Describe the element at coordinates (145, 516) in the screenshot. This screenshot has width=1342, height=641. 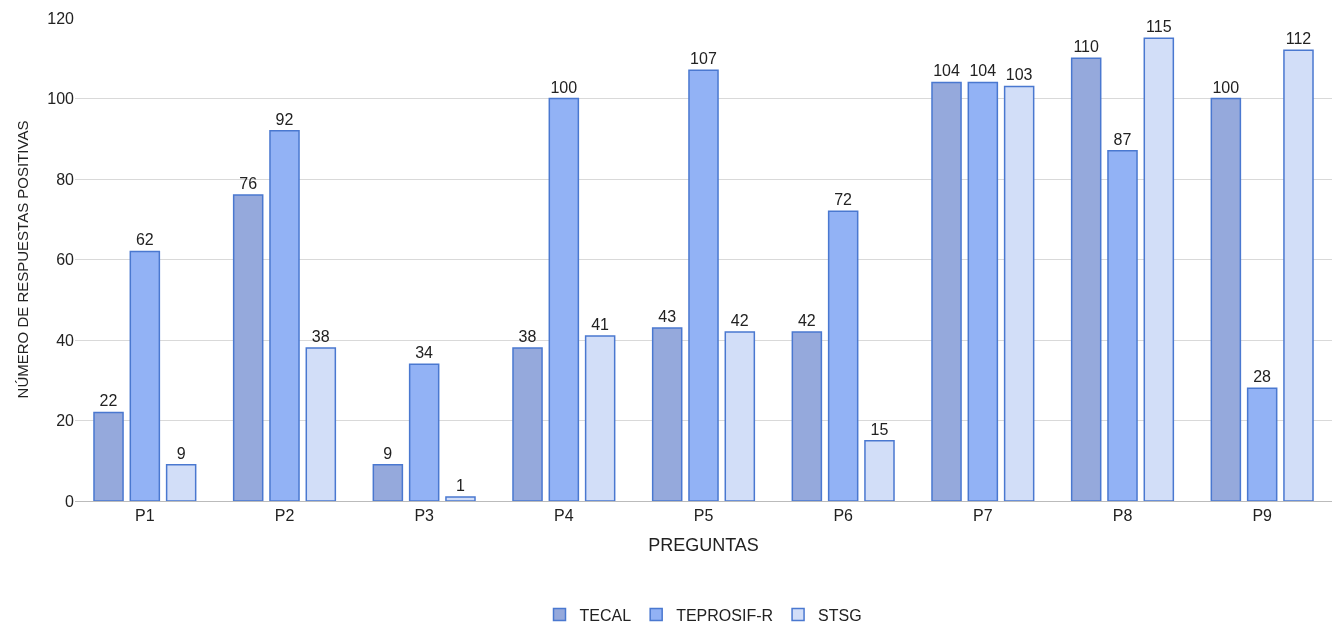
I see `x-tick-label: P1` at that location.